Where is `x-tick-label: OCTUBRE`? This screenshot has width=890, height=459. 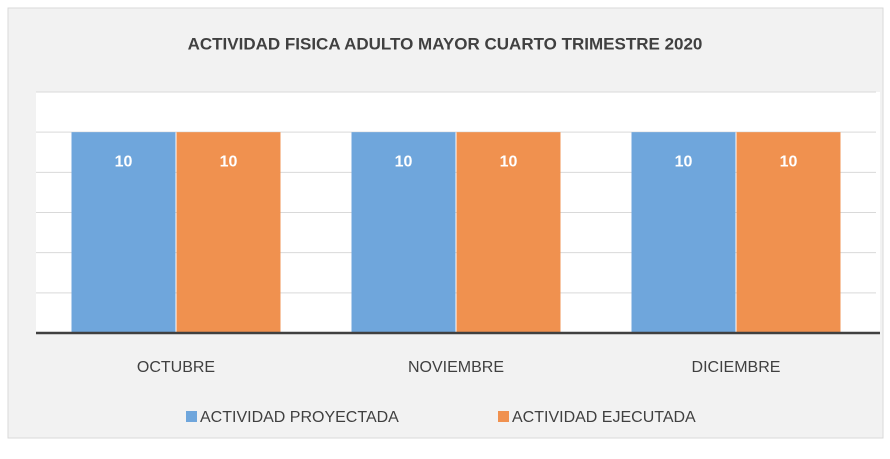
x-tick-label: OCTUBRE is located at coordinates (176, 367).